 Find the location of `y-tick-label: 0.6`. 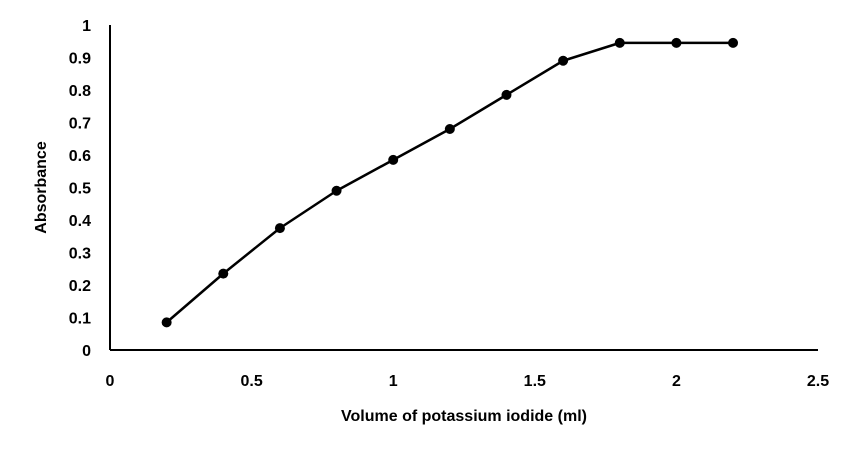

y-tick-label: 0.6 is located at coordinates (80, 156).